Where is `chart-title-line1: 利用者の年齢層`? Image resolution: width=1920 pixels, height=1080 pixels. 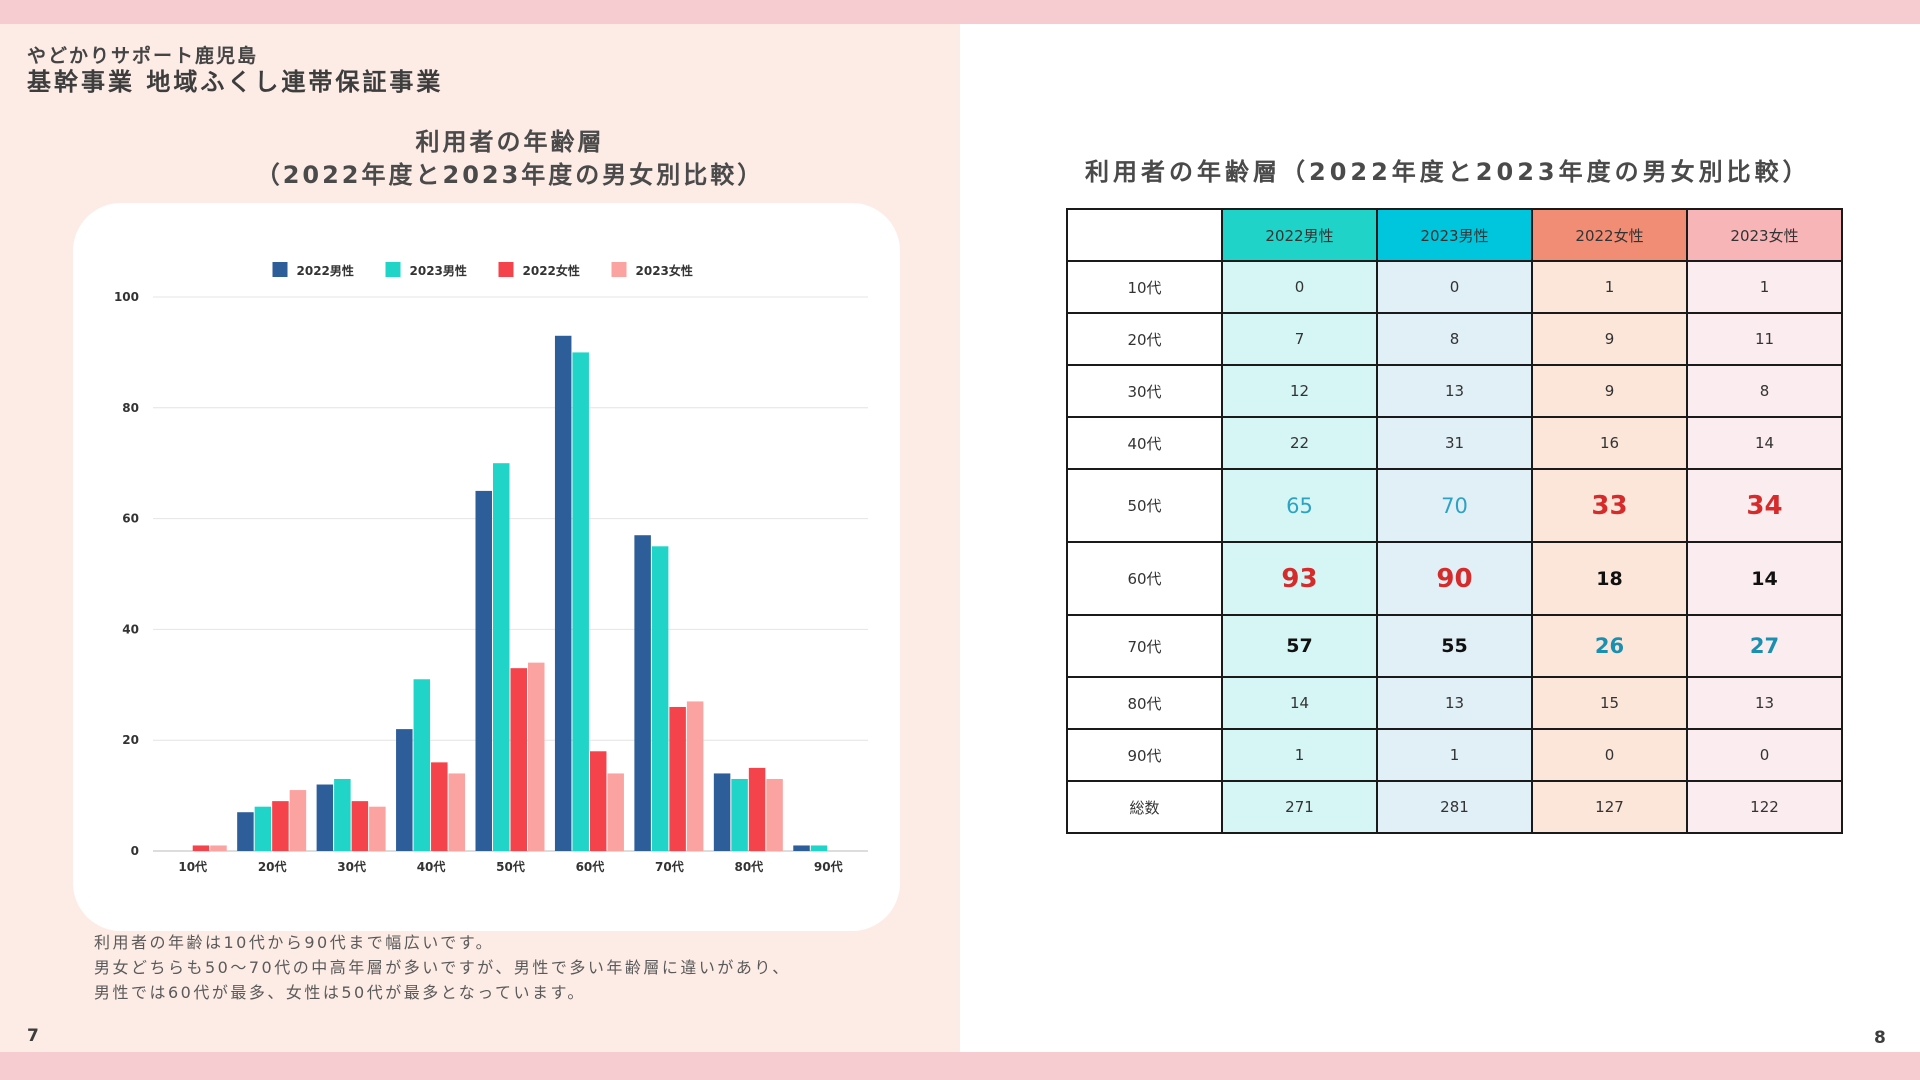 chart-title-line1: 利用者の年齢層 is located at coordinates (510, 139).